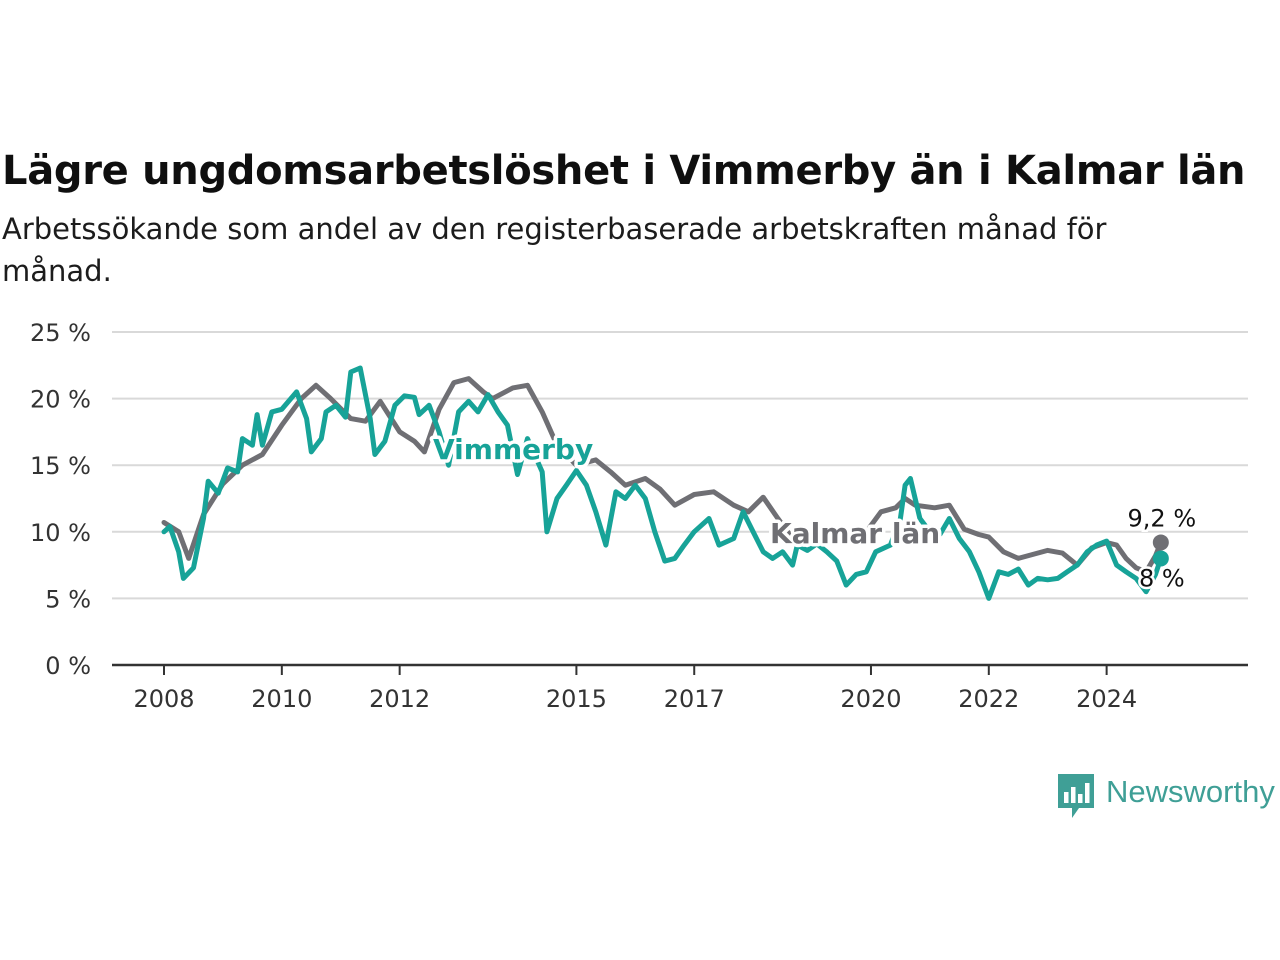 The image size is (1280, 960). What do you see at coordinates (870, 699) in the screenshot?
I see `x-tick-label: 2020` at bounding box center [870, 699].